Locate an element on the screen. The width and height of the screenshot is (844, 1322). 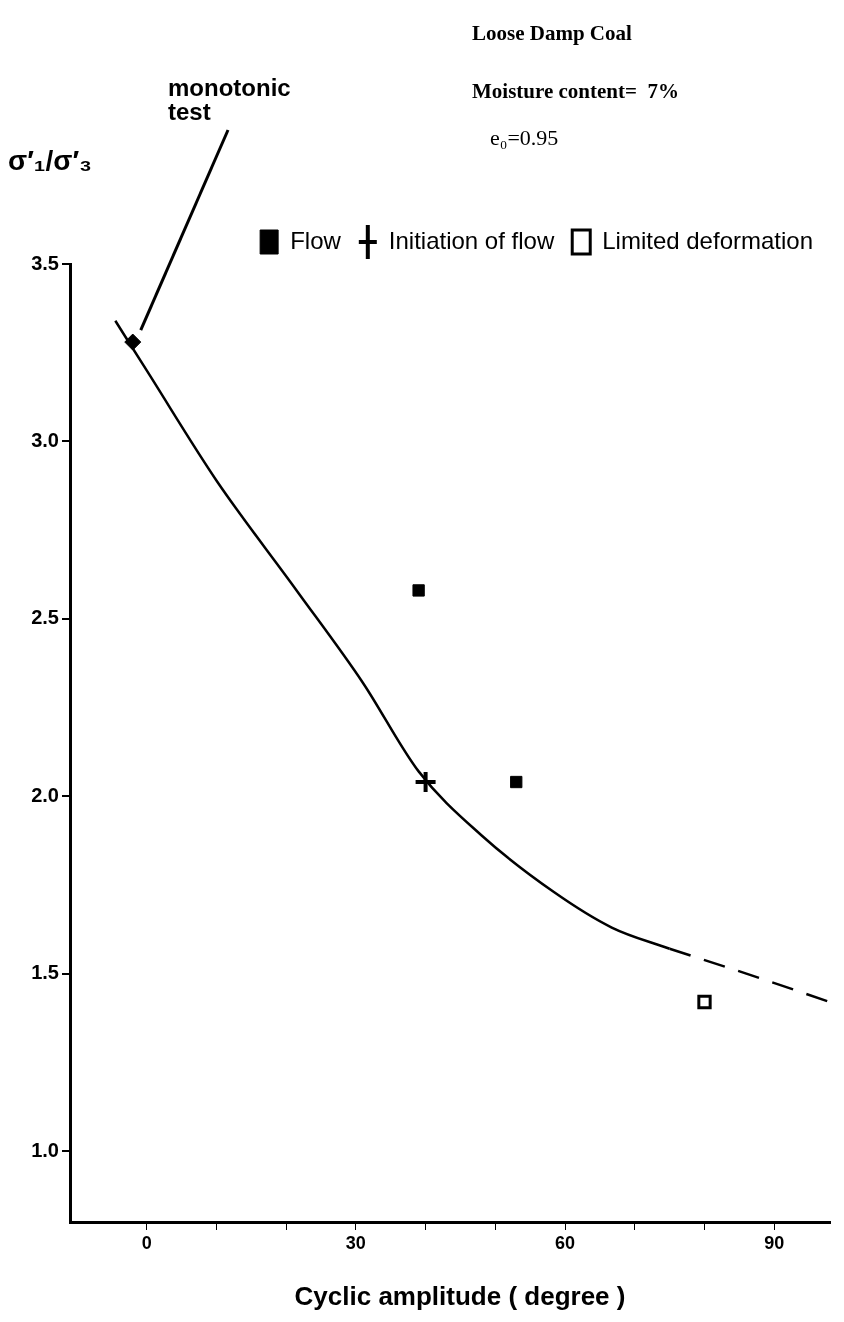
x-tick-label: 30 is located at coordinates (355, 1242).